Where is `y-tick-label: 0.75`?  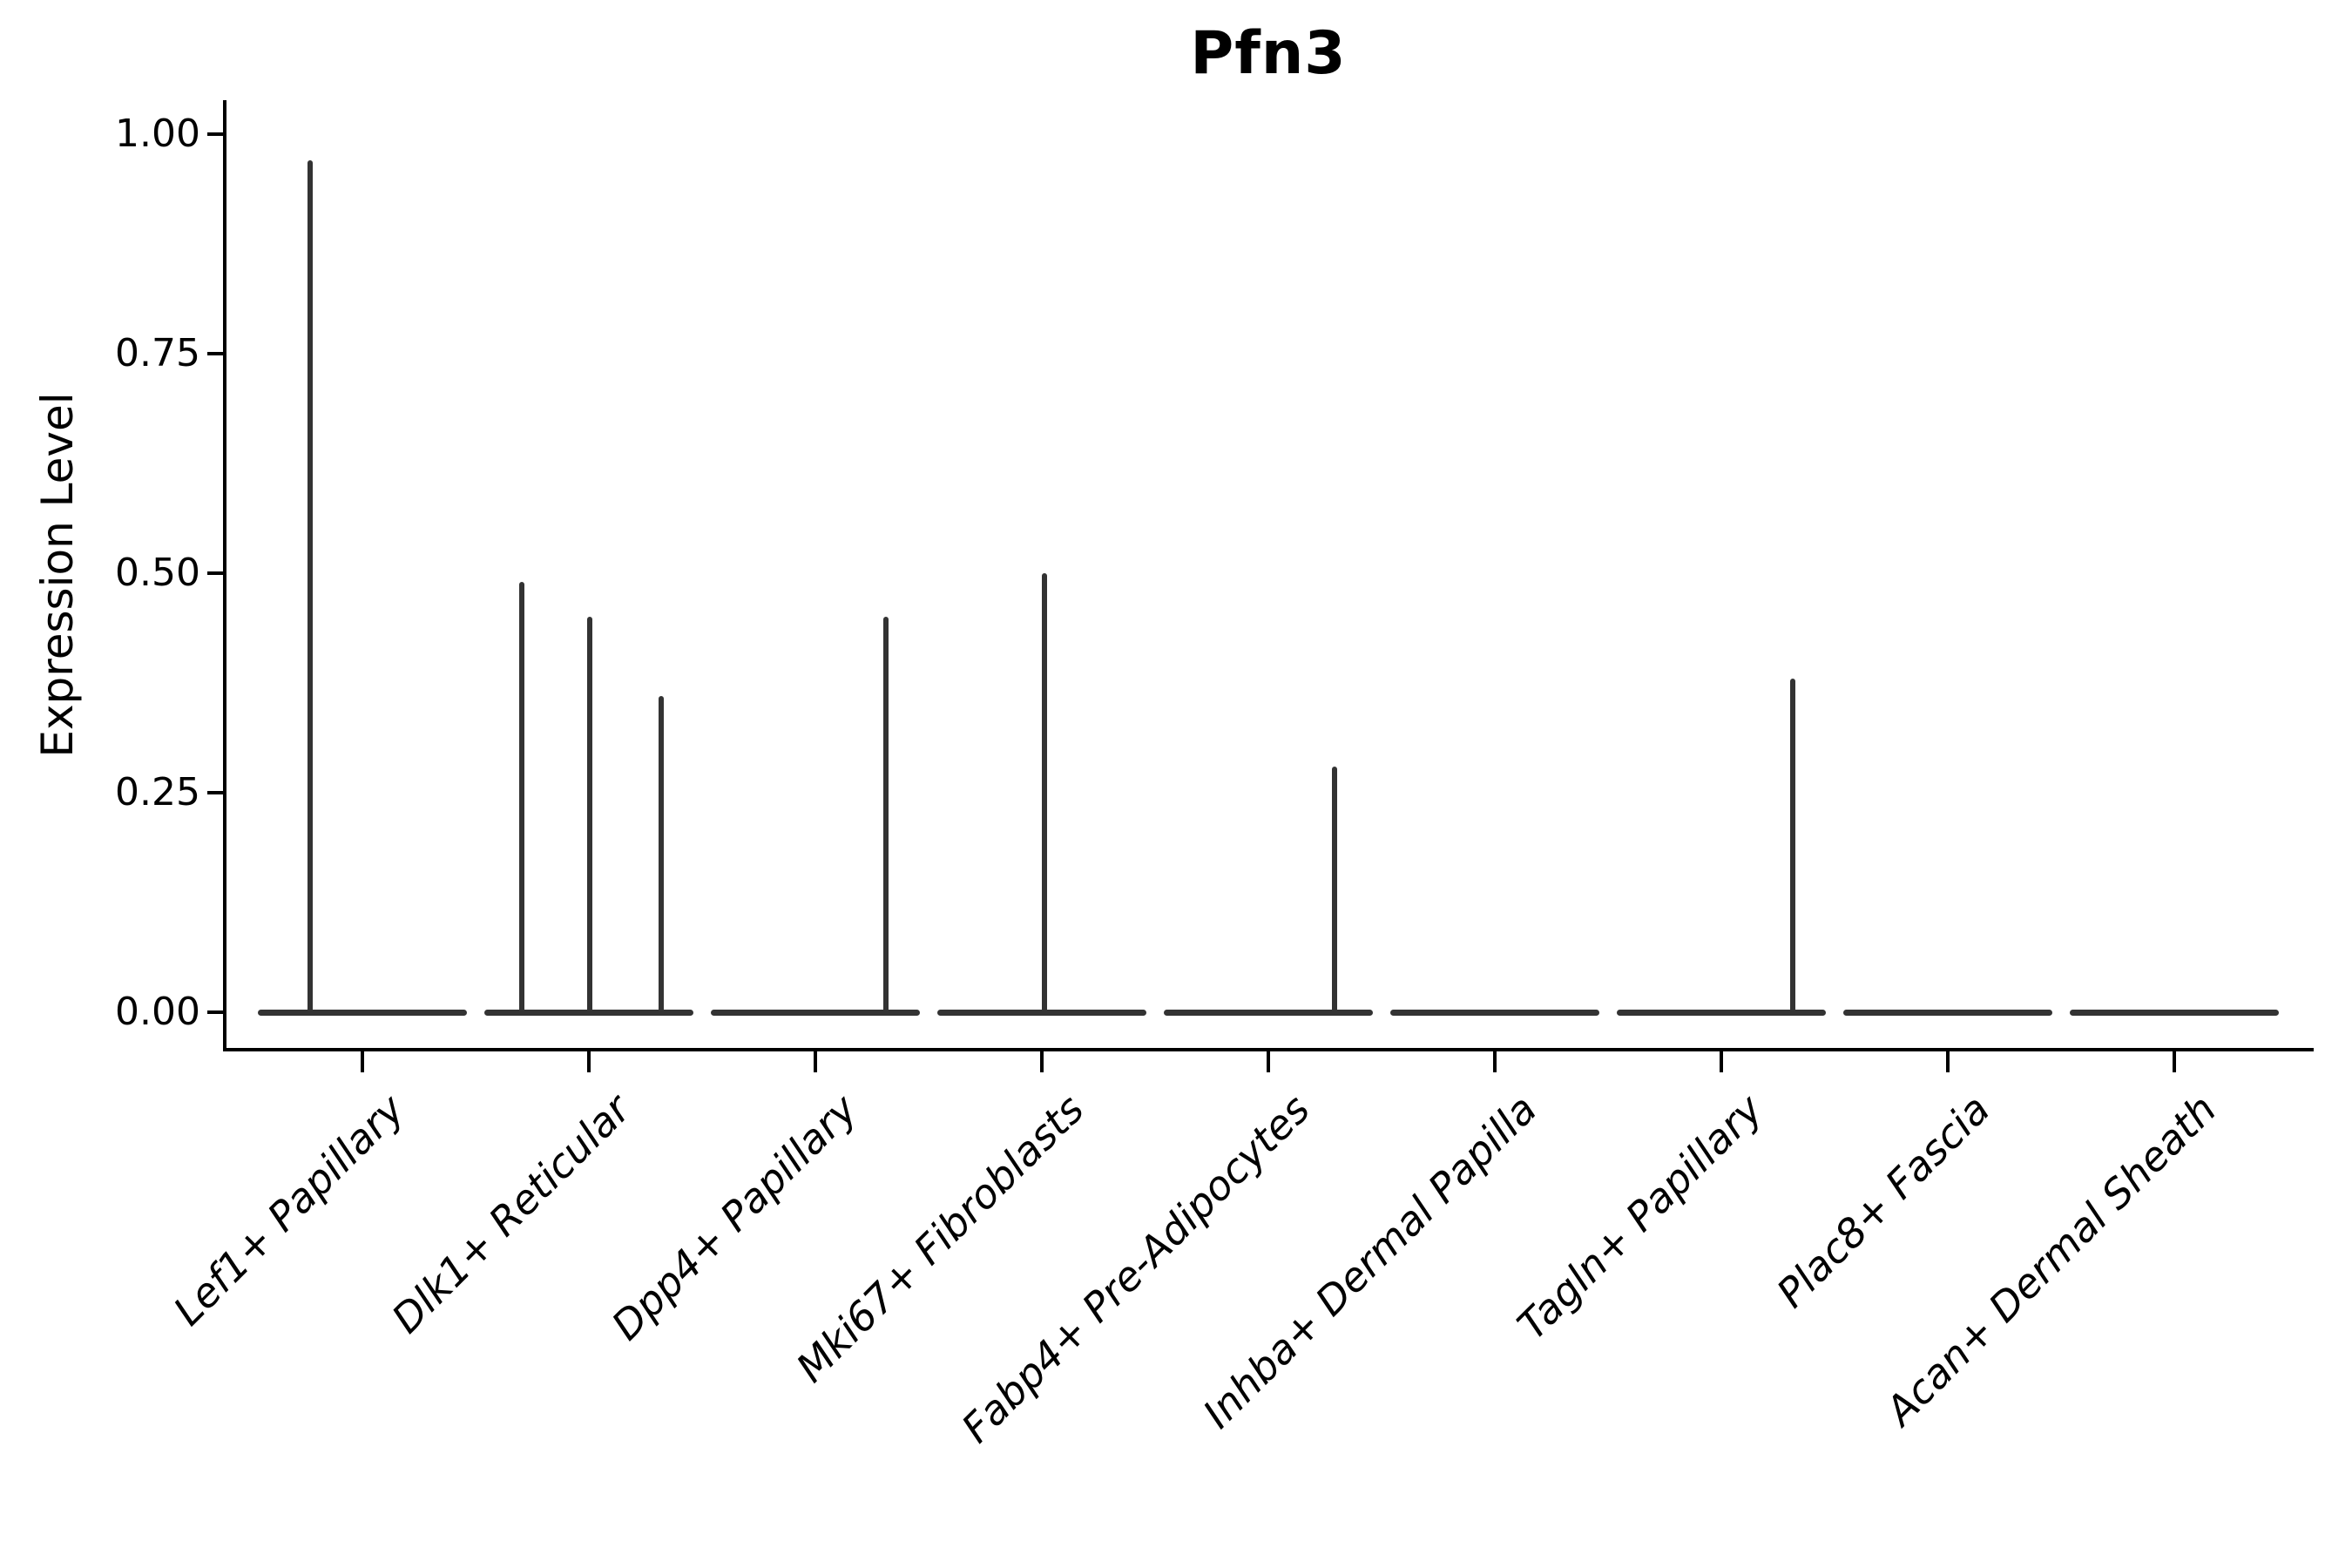 y-tick-label: 0.75 is located at coordinates (157, 353).